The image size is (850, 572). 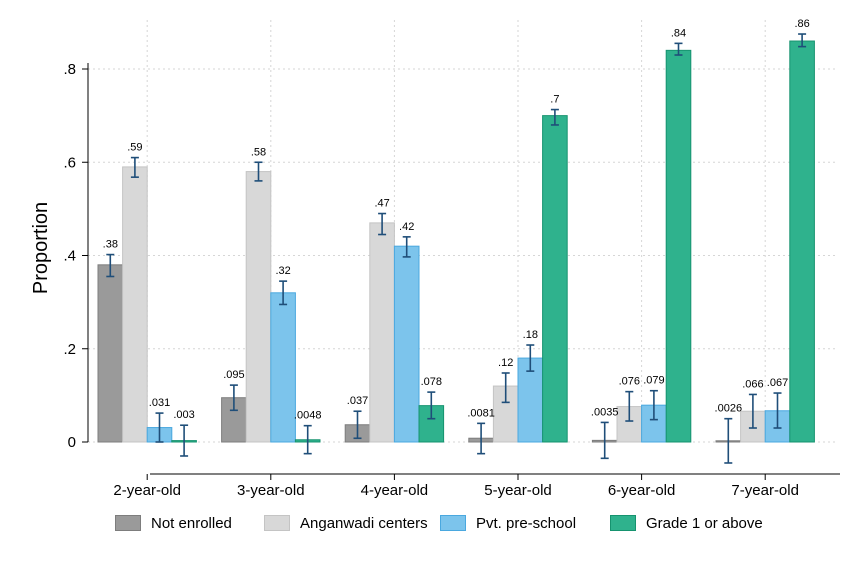 What do you see at coordinates (271, 490) in the screenshot?
I see `x-tick-label: 3-year-old` at bounding box center [271, 490].